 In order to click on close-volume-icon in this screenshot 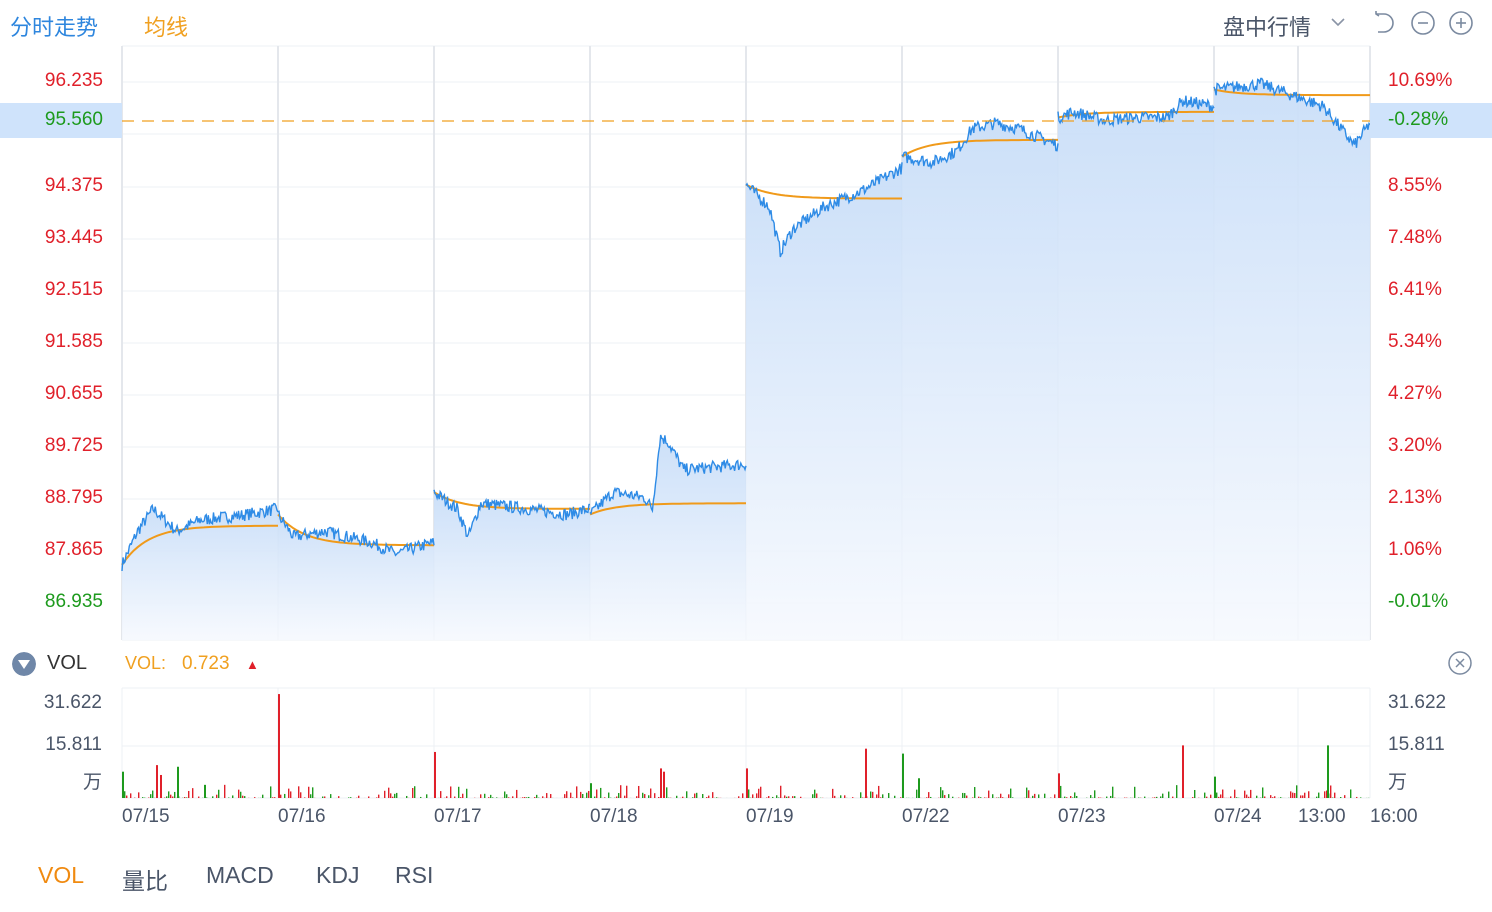, I will do `click(1460, 663)`.